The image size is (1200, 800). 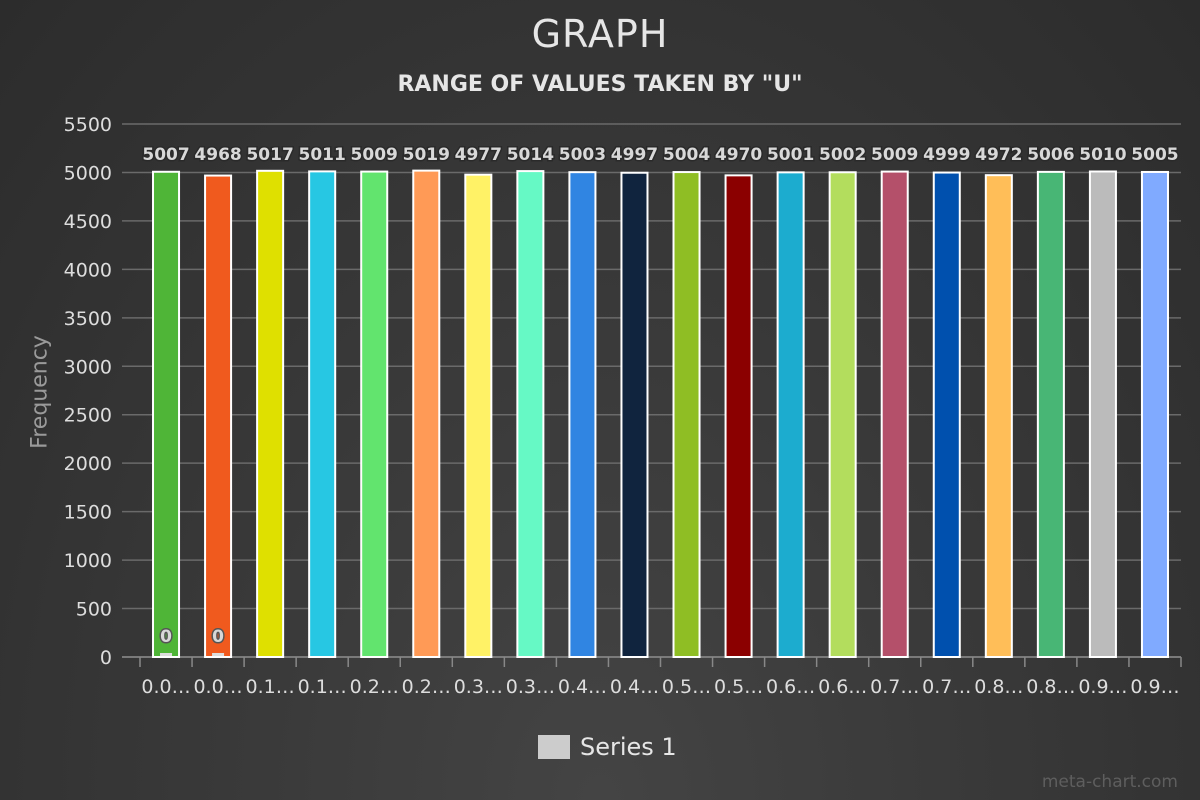 What do you see at coordinates (88, 319) in the screenshot?
I see `y-tick-label: 3500` at bounding box center [88, 319].